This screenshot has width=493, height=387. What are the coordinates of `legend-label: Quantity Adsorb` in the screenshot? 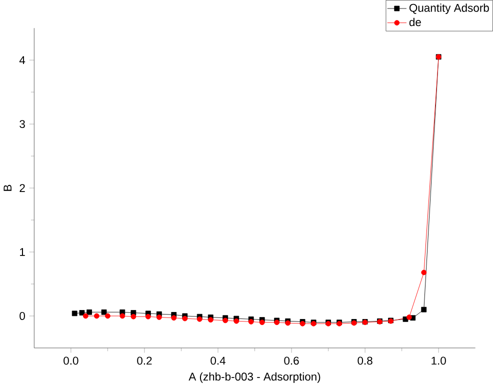 It's located at (449, 9).